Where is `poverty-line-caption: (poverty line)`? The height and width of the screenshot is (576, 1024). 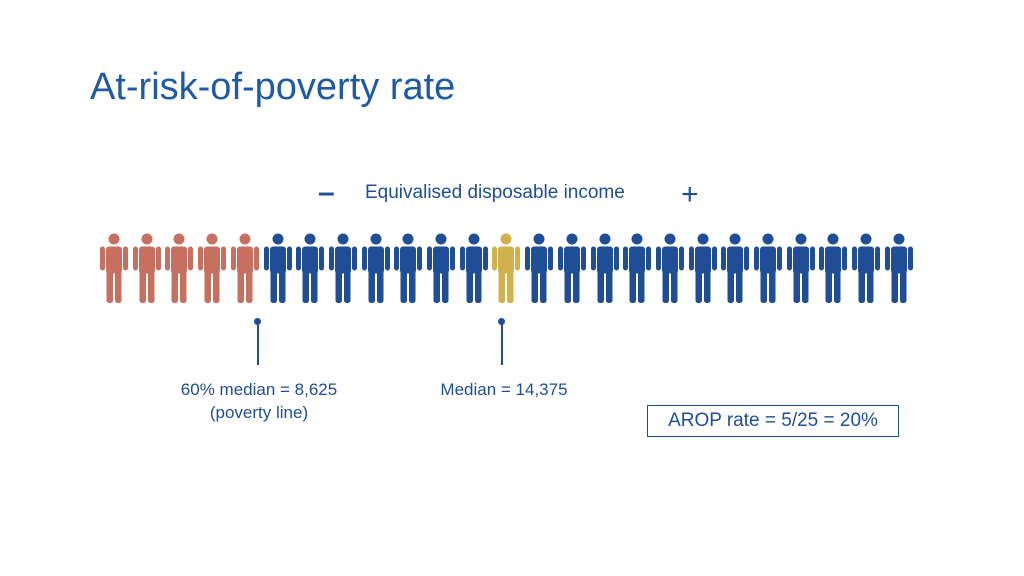
poverty-line-caption: (poverty line) is located at coordinates (259, 412).